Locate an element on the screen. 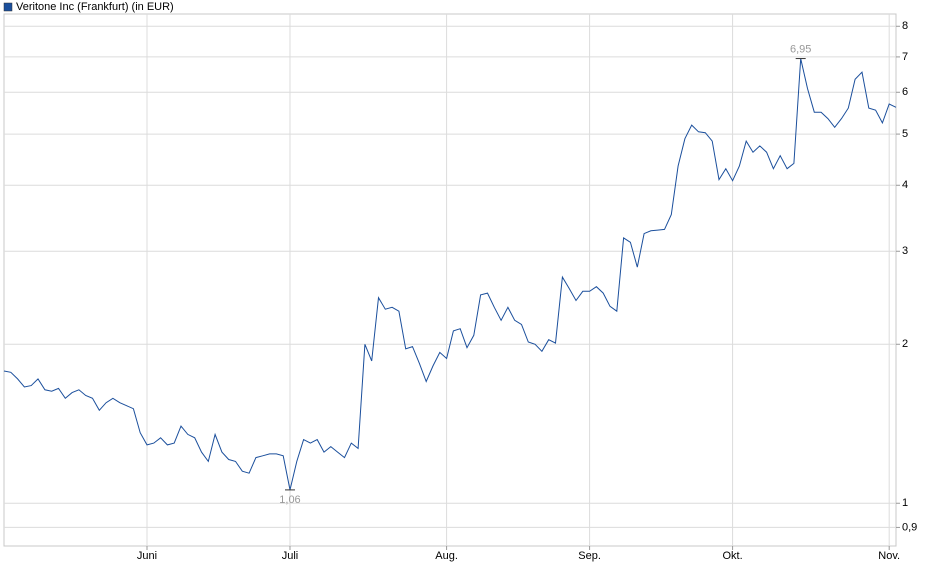 The image size is (940, 584). x-tick-label: Sep. is located at coordinates (589, 556).